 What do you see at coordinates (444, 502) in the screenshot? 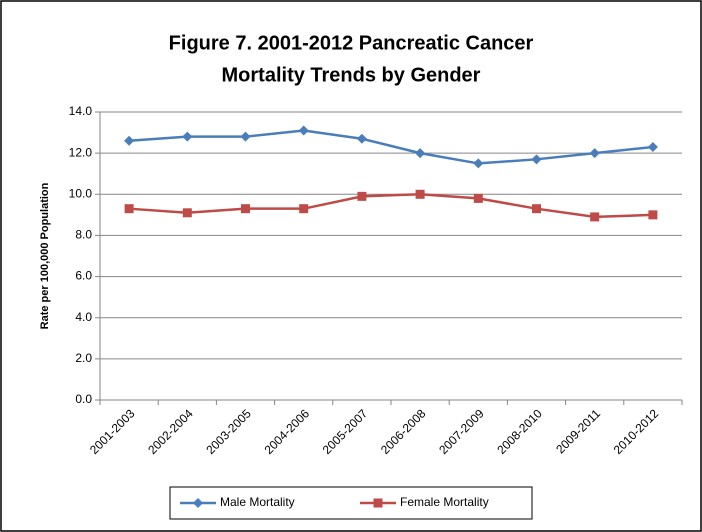
I see `legend-label: Female Mortality` at bounding box center [444, 502].